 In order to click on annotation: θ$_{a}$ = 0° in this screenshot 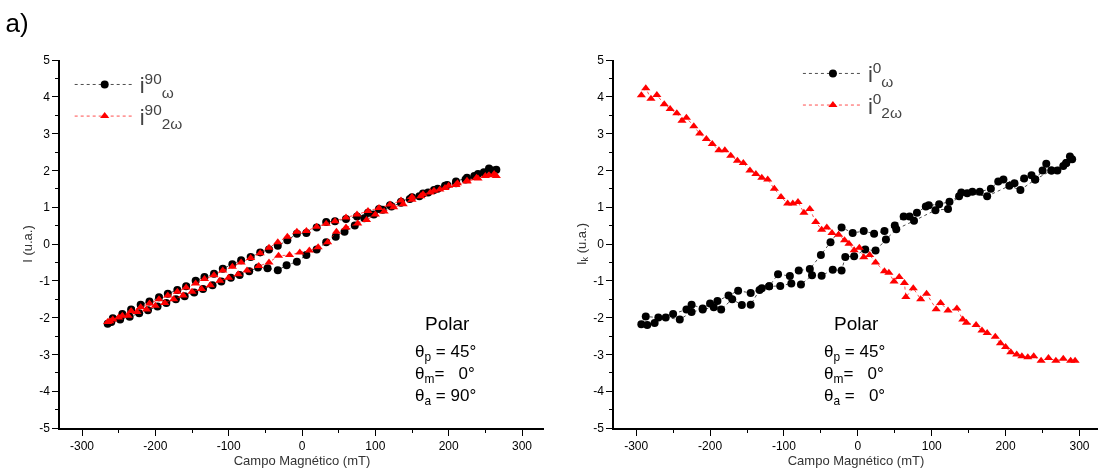, I will do `click(855, 397)`.